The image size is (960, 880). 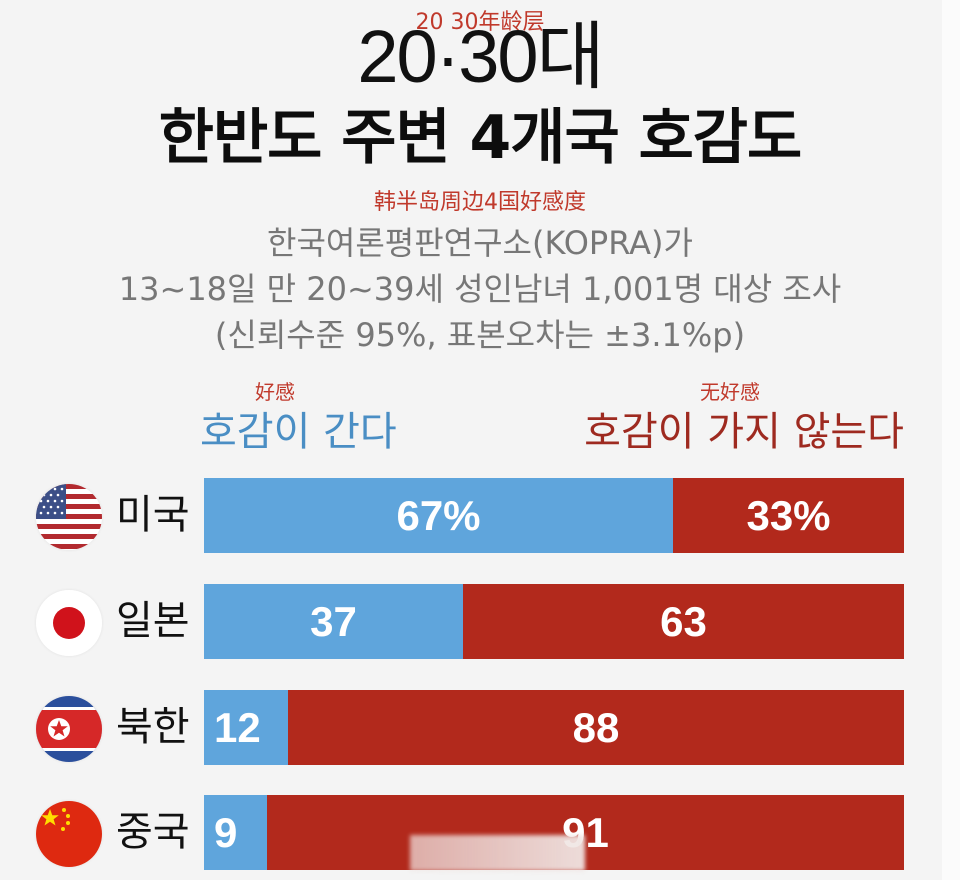 What do you see at coordinates (497, 853) in the screenshot?
I see `watermark-overlay` at bounding box center [497, 853].